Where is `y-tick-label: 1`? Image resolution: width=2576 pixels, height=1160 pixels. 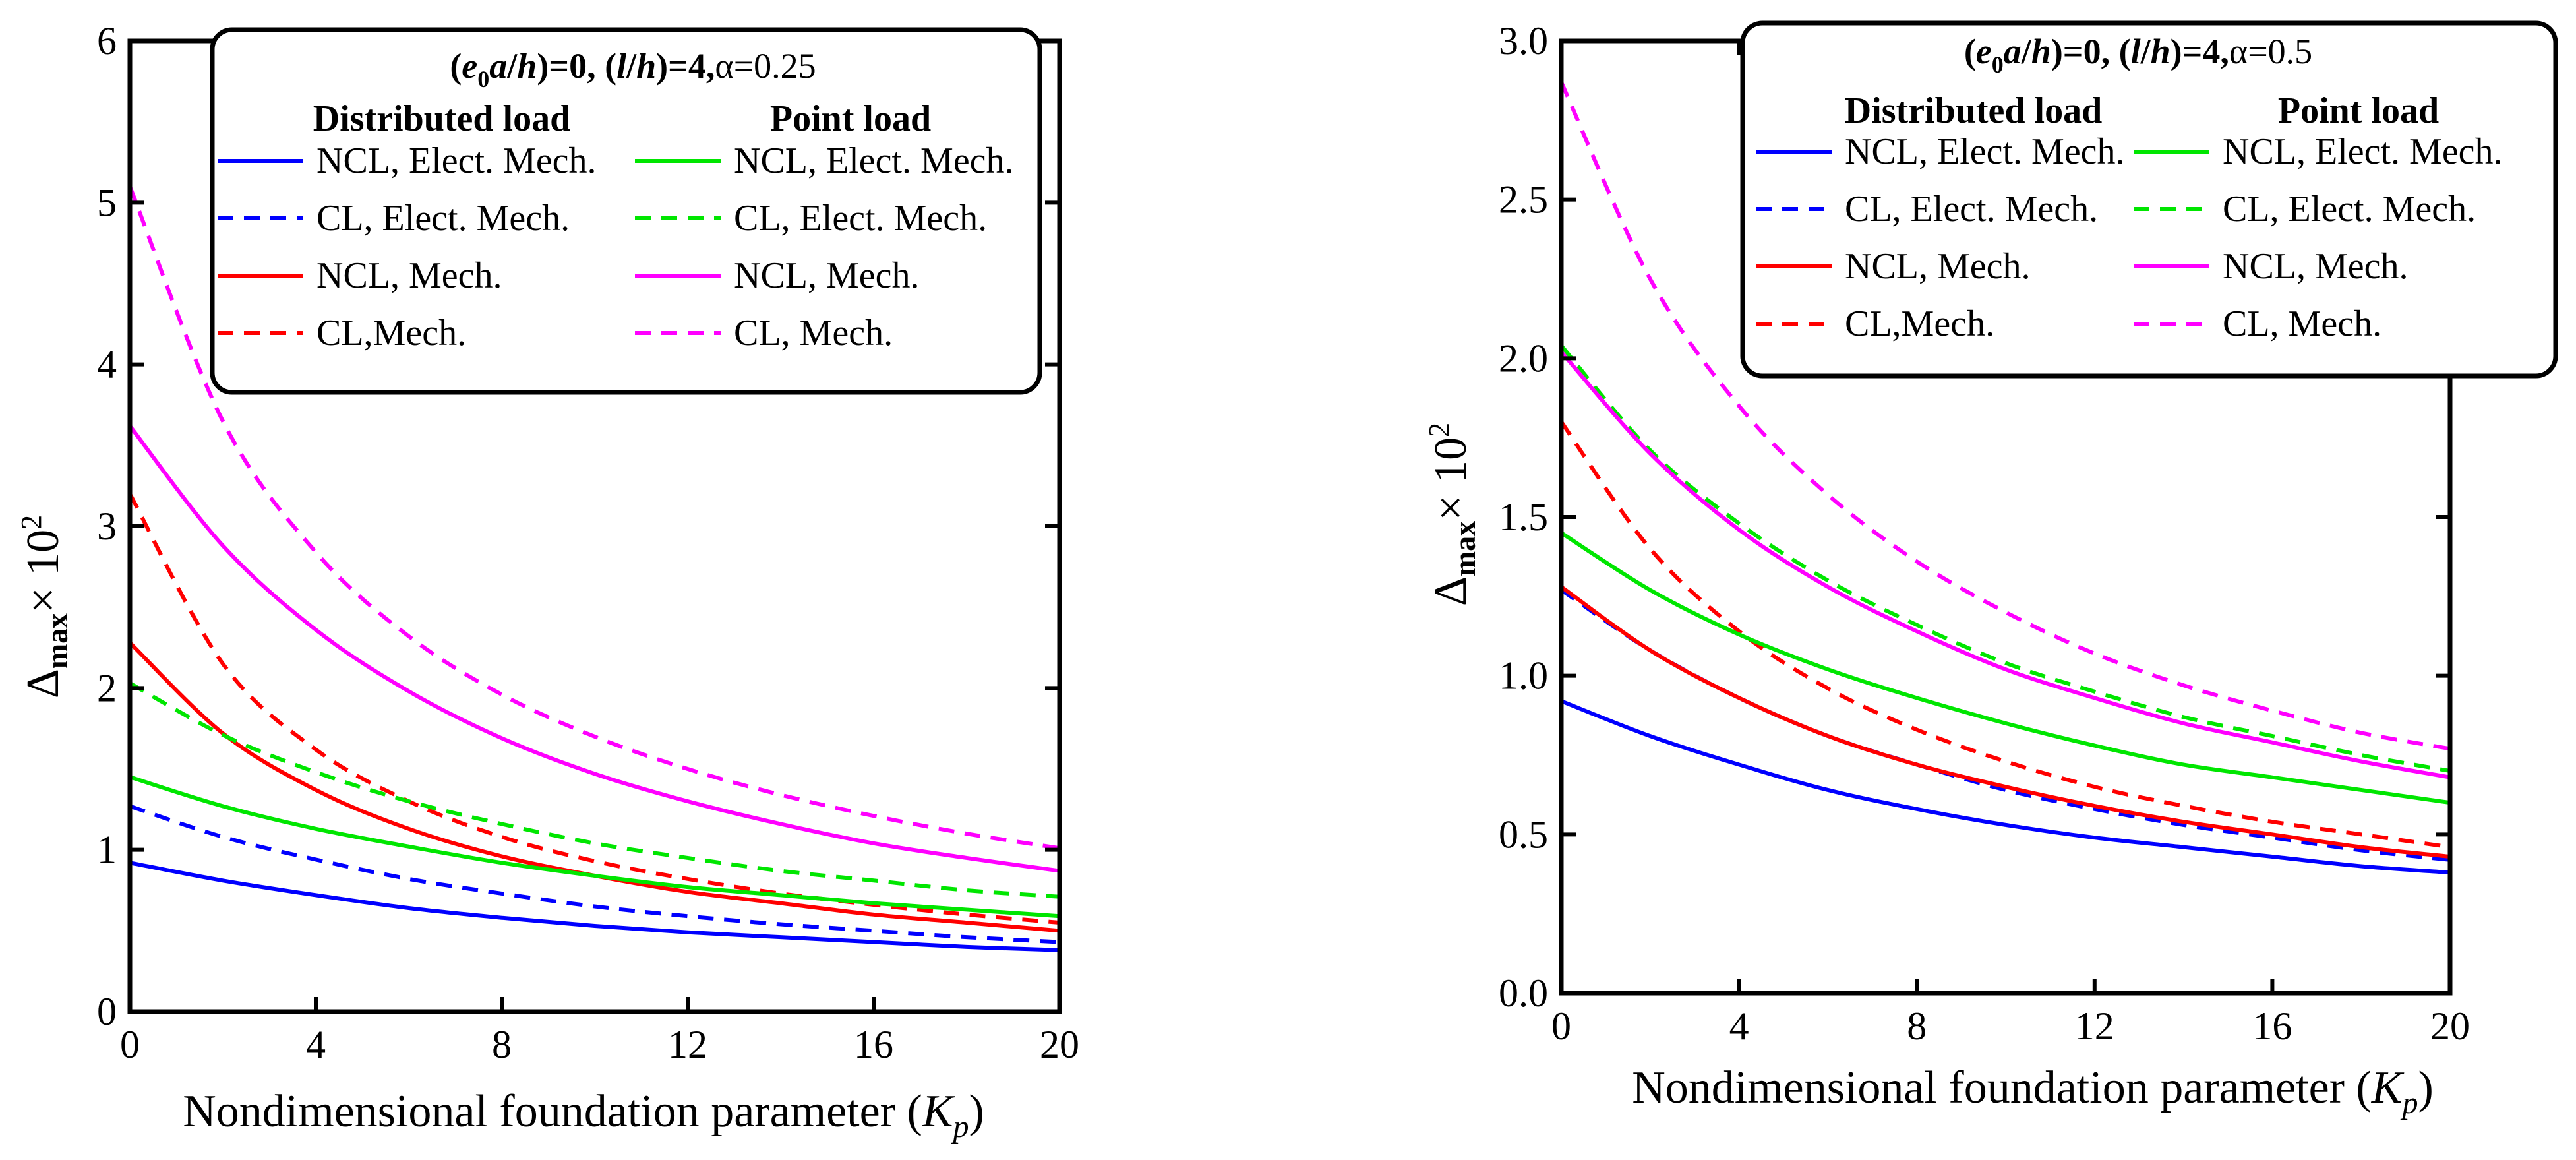
y-tick-label: 1 is located at coordinates (107, 850).